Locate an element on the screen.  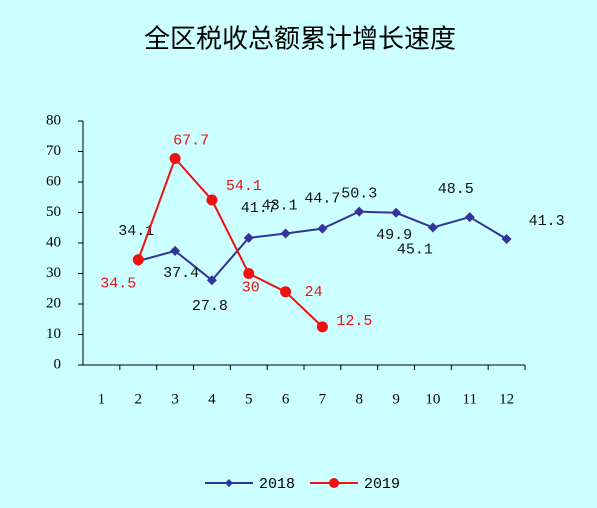
data-label: 44.7 is located at coordinates (322, 199).